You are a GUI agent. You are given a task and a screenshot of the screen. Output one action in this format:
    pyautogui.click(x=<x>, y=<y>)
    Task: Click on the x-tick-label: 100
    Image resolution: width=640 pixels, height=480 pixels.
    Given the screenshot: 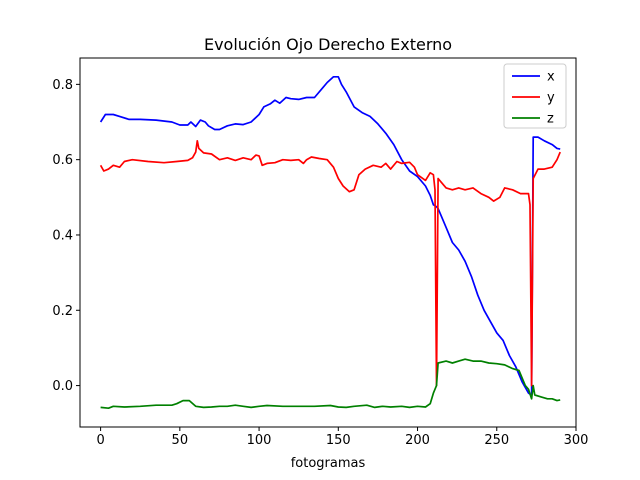 What is the action you would take?
    pyautogui.click(x=259, y=440)
    